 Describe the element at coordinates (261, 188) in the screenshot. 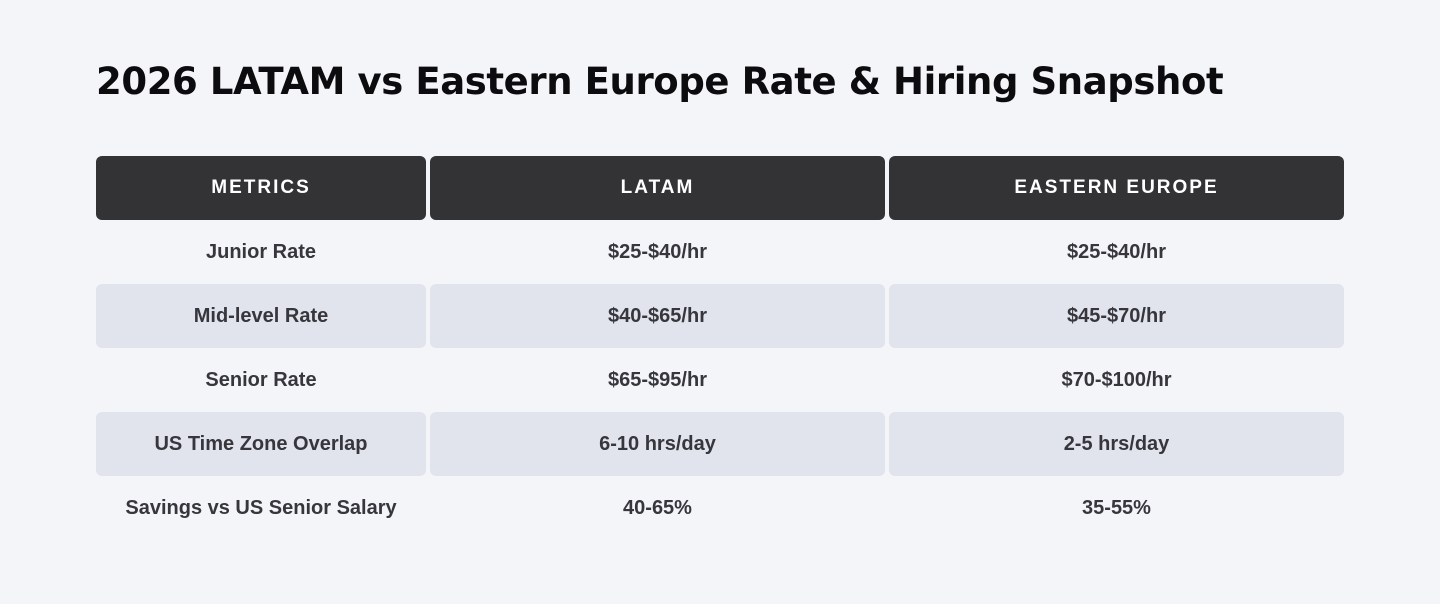

I see `header-cell-metrics: METRICS` at that location.